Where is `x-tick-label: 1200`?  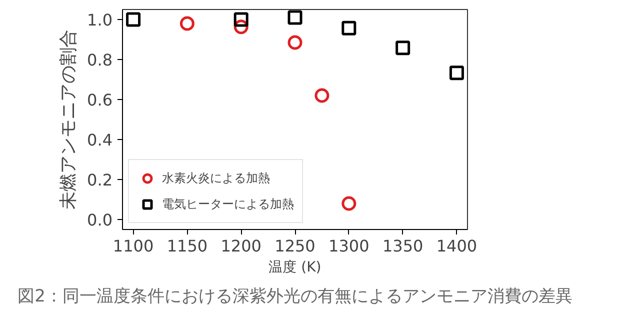
x-tick-label: 1200 is located at coordinates (241, 246).